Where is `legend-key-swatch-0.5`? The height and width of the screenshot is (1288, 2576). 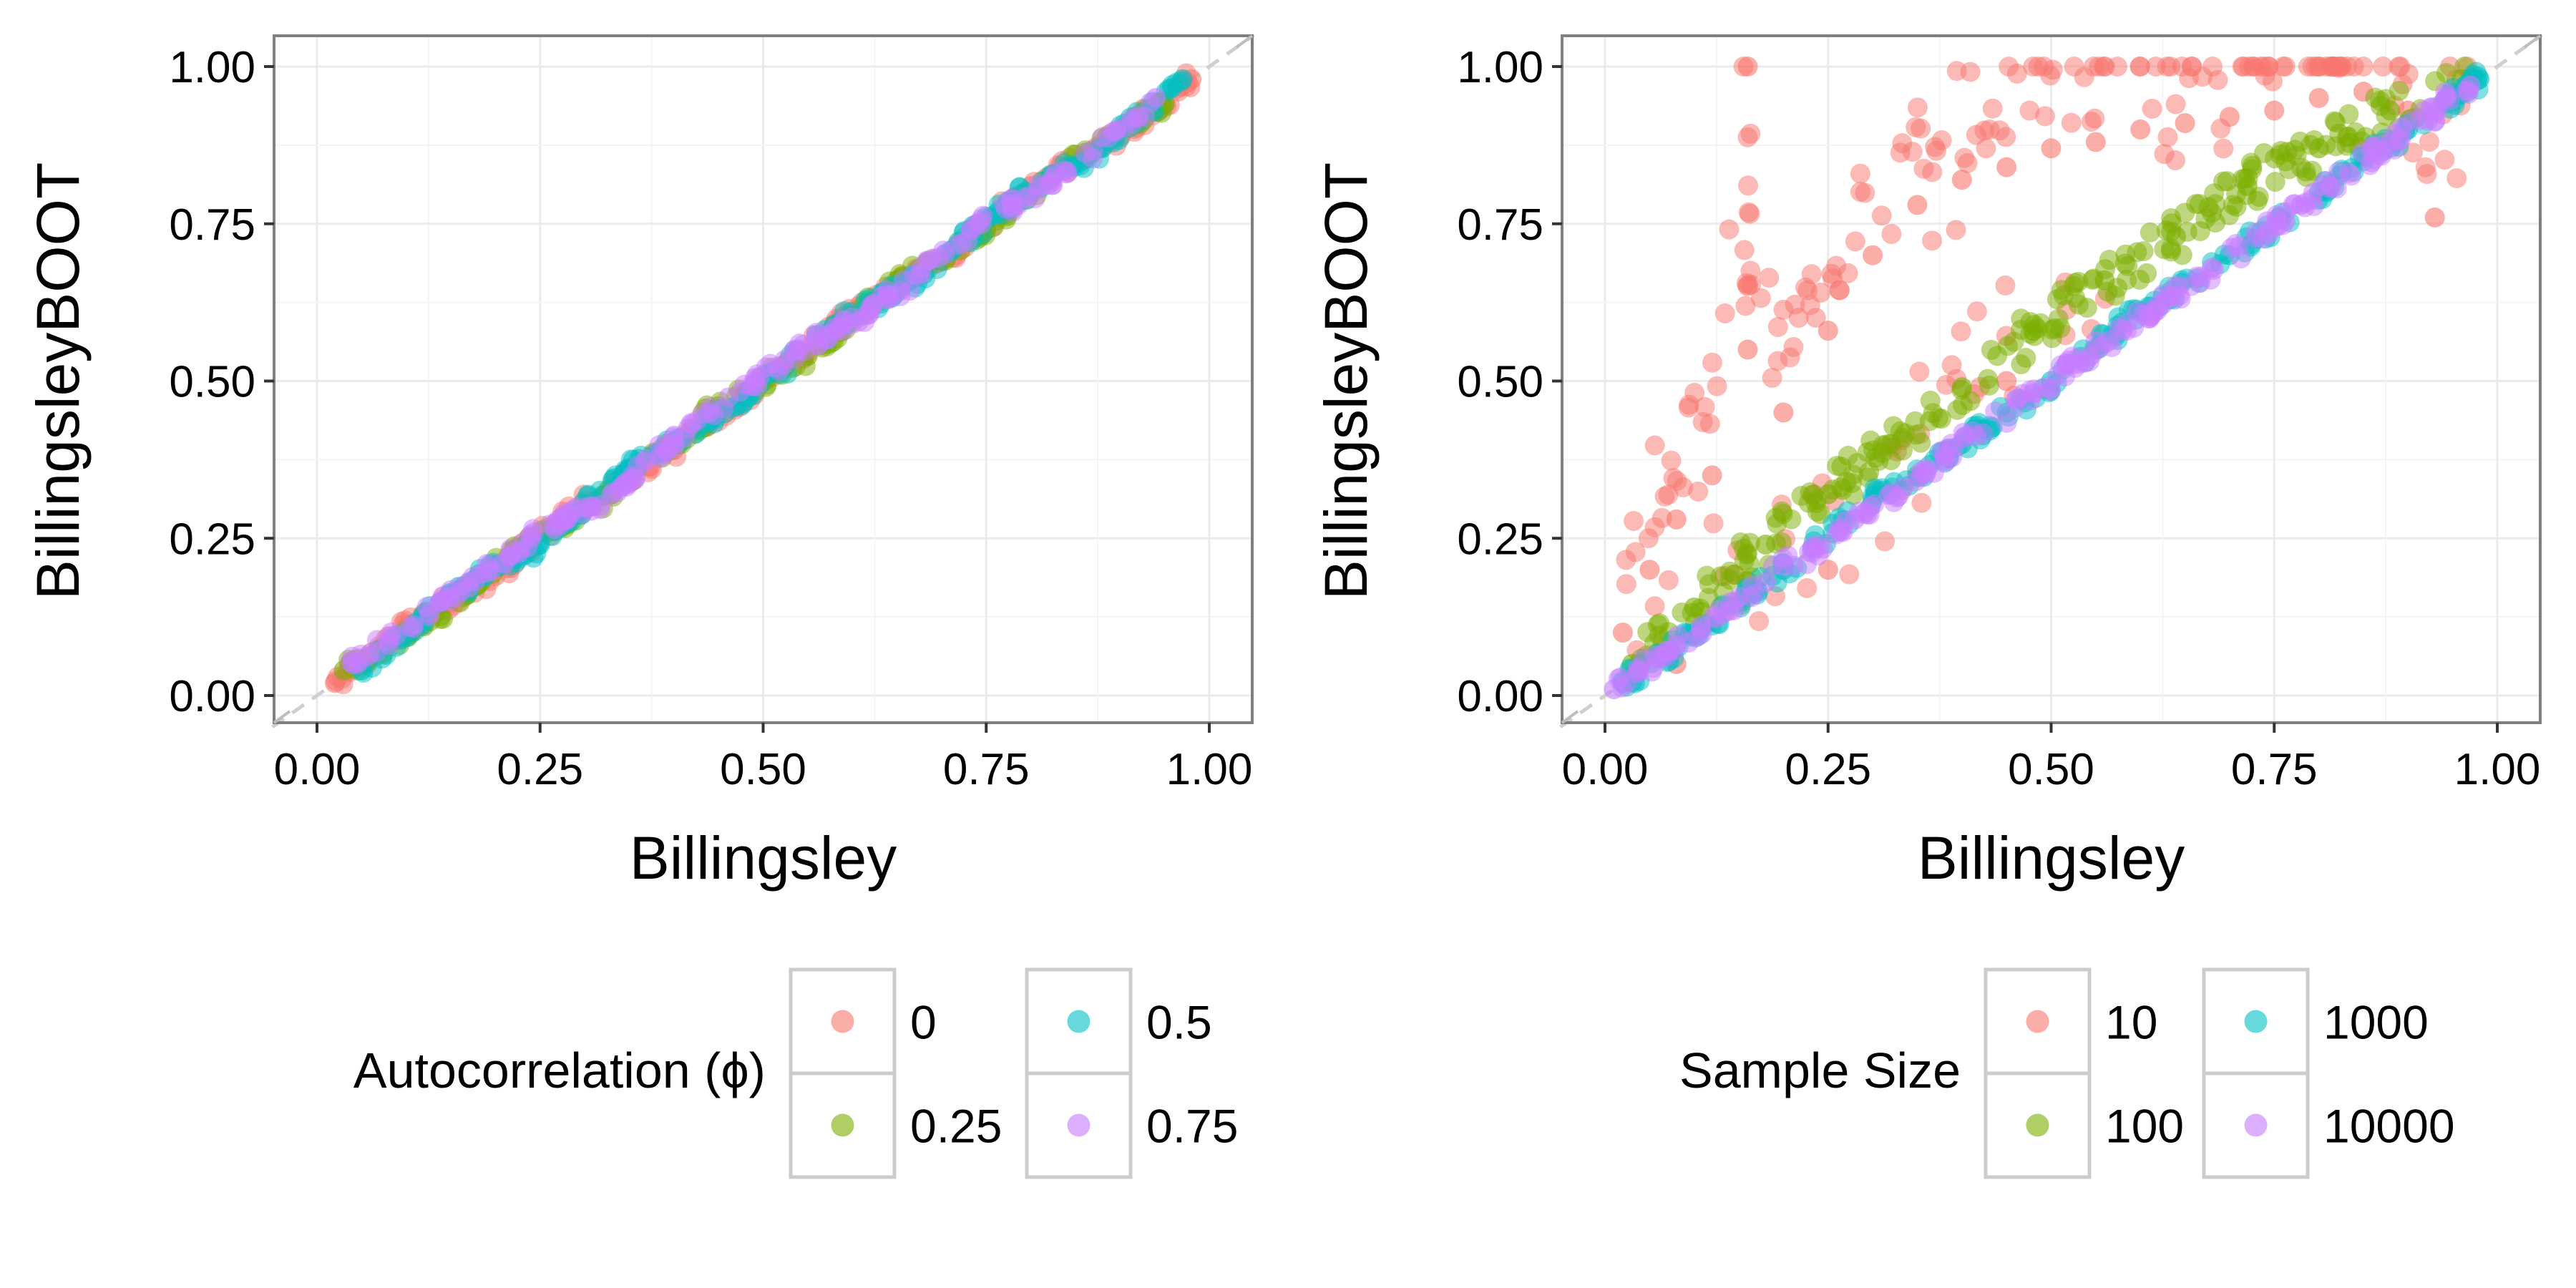
legend-key-swatch-0.5 is located at coordinates (1079, 1021).